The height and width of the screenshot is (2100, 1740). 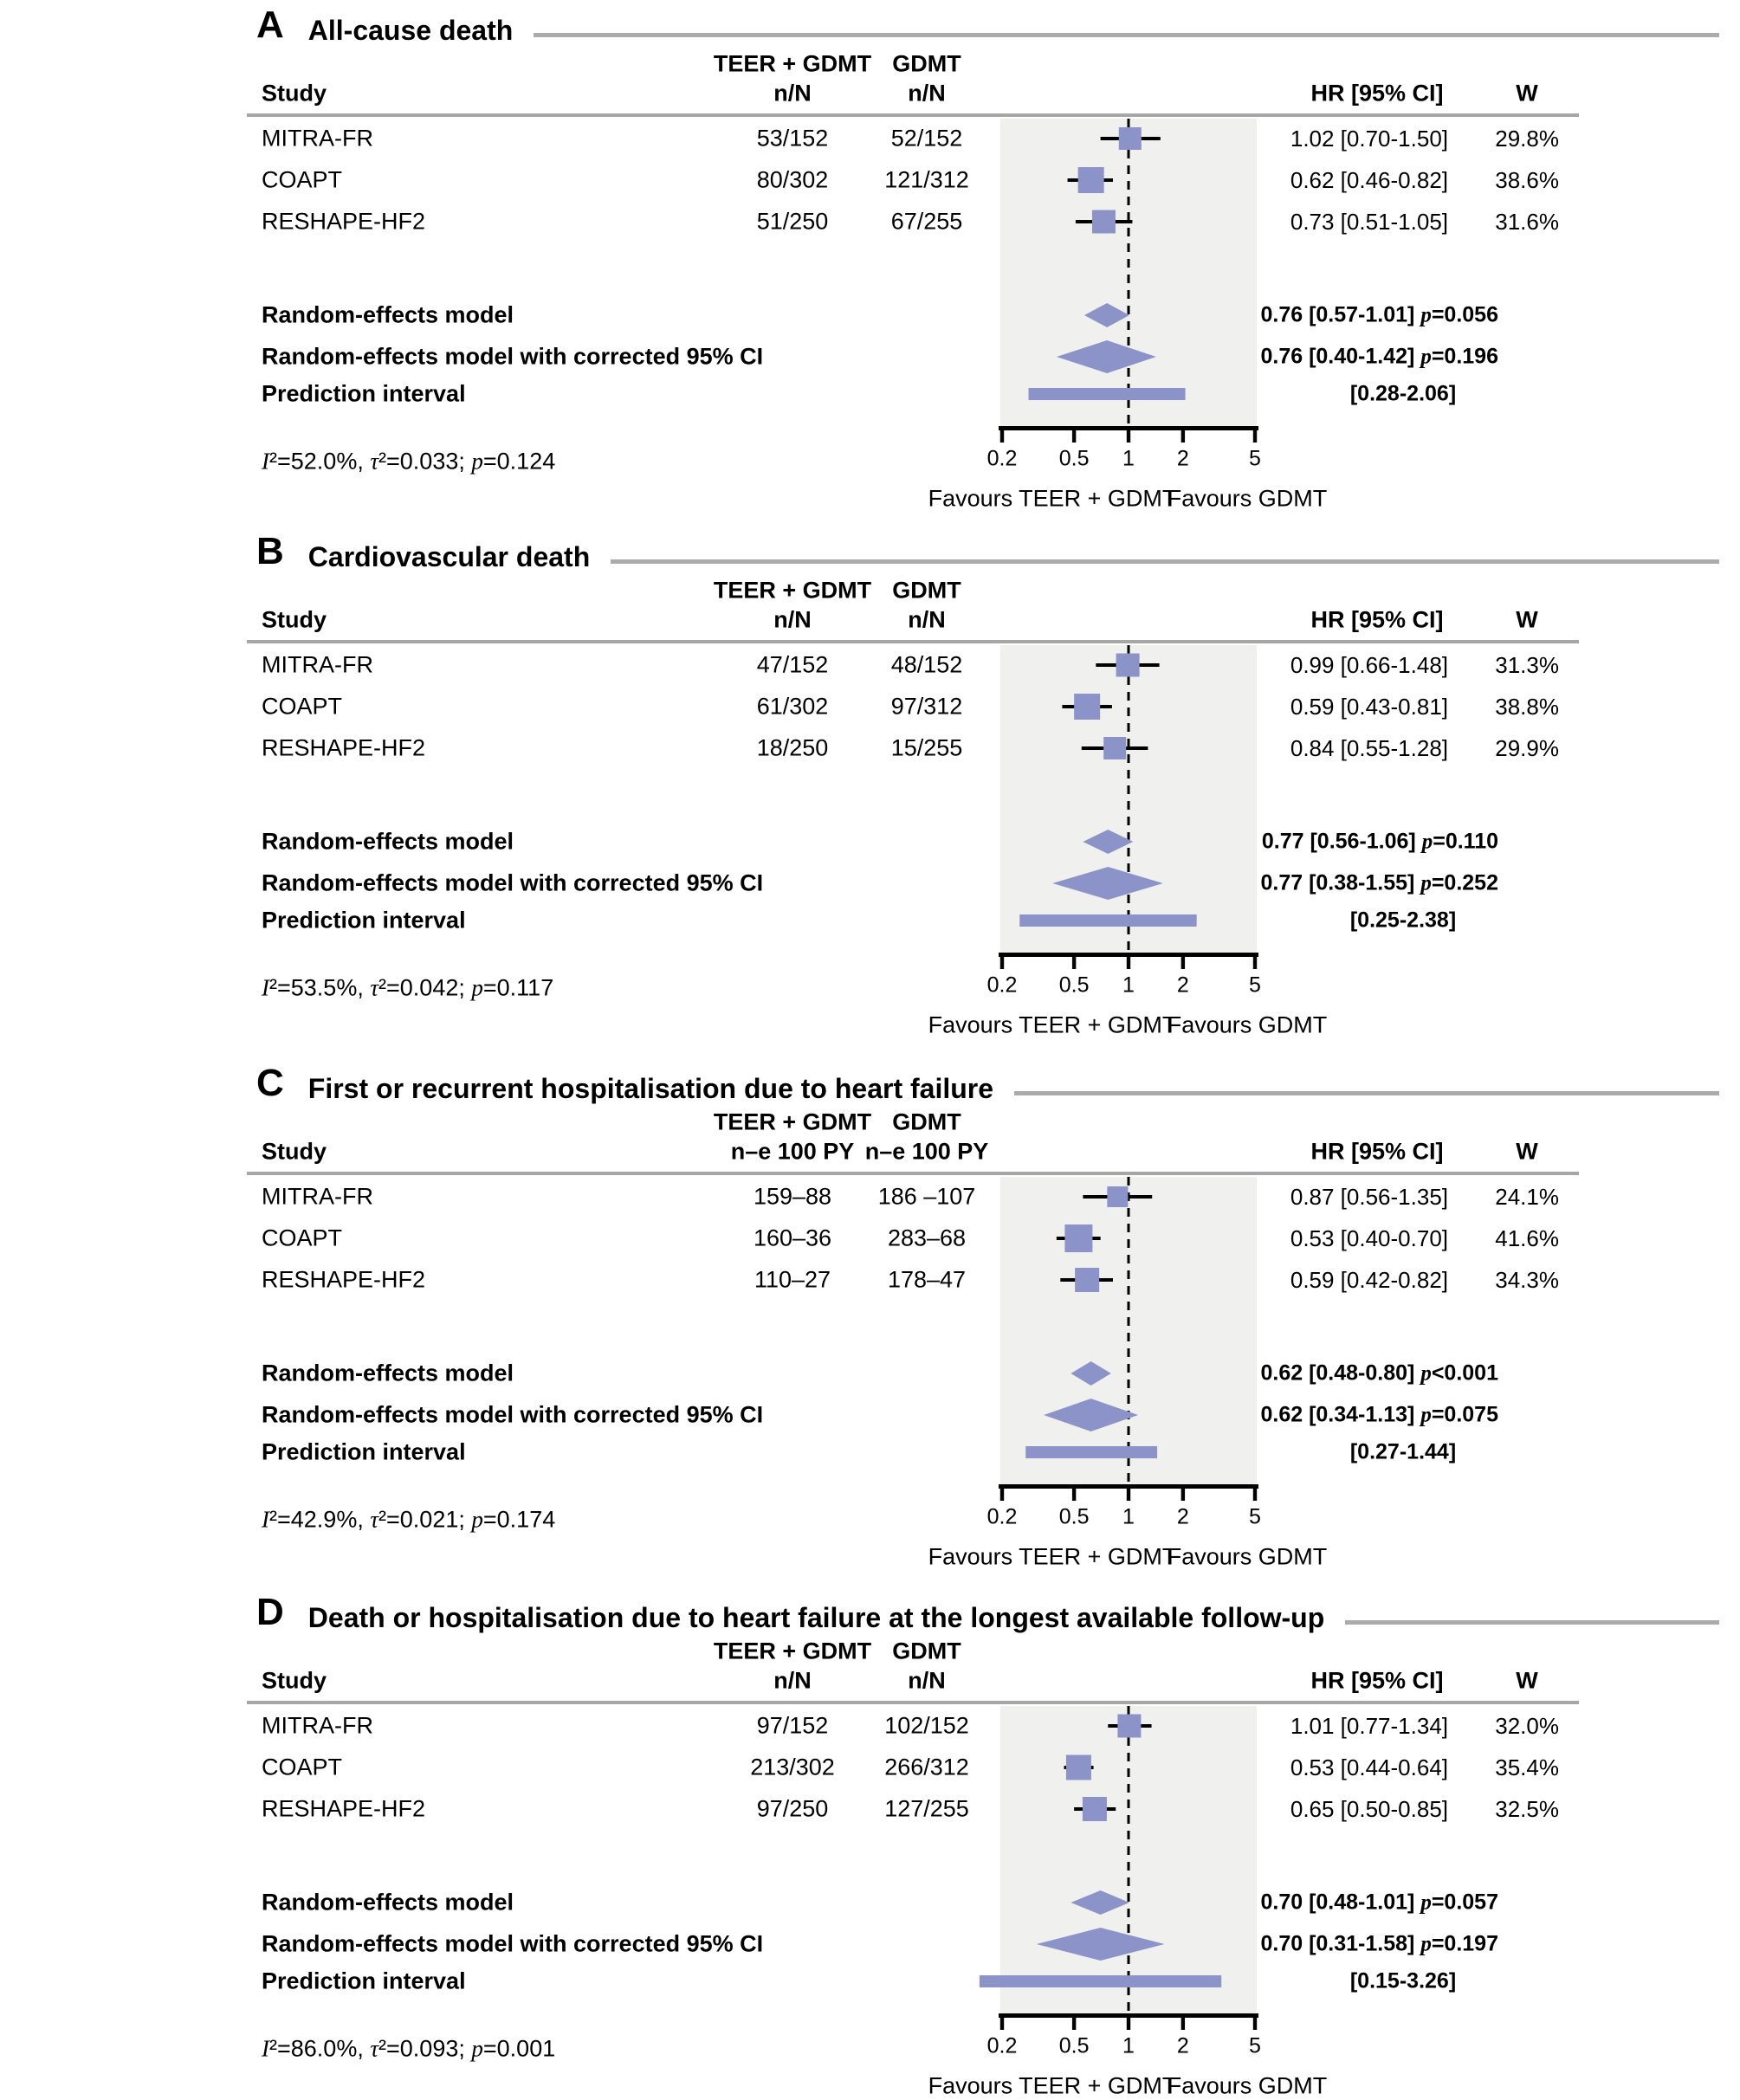 I want to click on i-squared-symbol: I, so click(x=265, y=461).